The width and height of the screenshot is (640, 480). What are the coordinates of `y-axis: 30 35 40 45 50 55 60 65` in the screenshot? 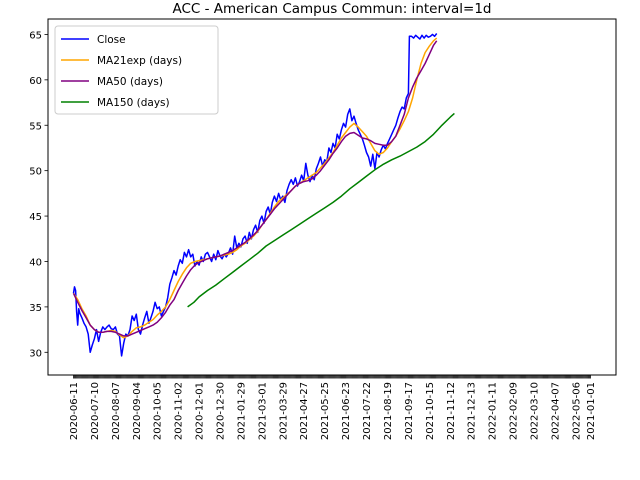 It's located at (38, 194).